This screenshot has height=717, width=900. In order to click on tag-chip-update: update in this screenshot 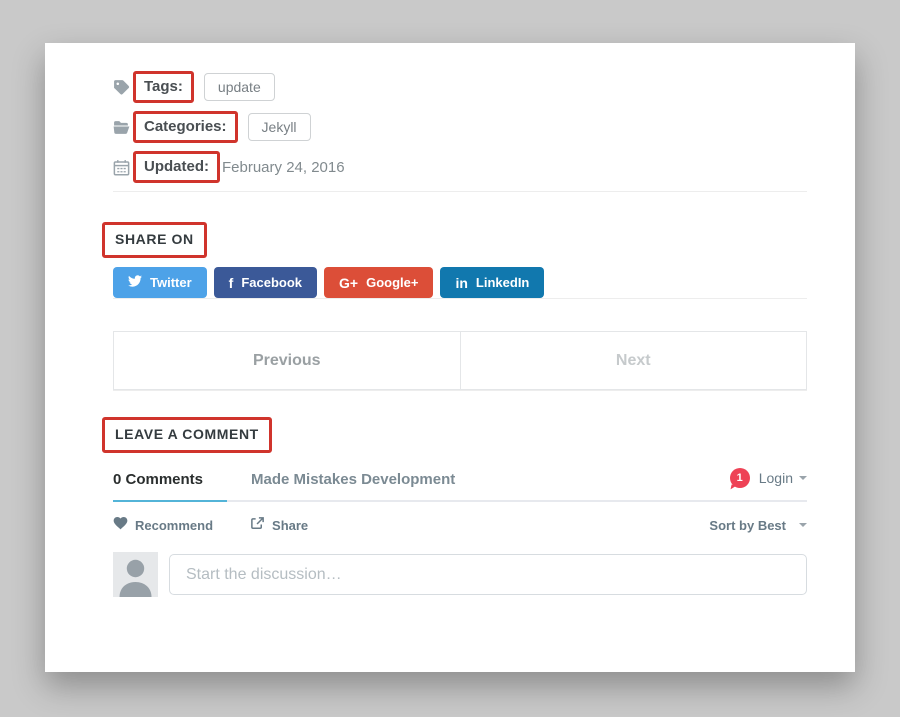, I will do `click(239, 87)`.